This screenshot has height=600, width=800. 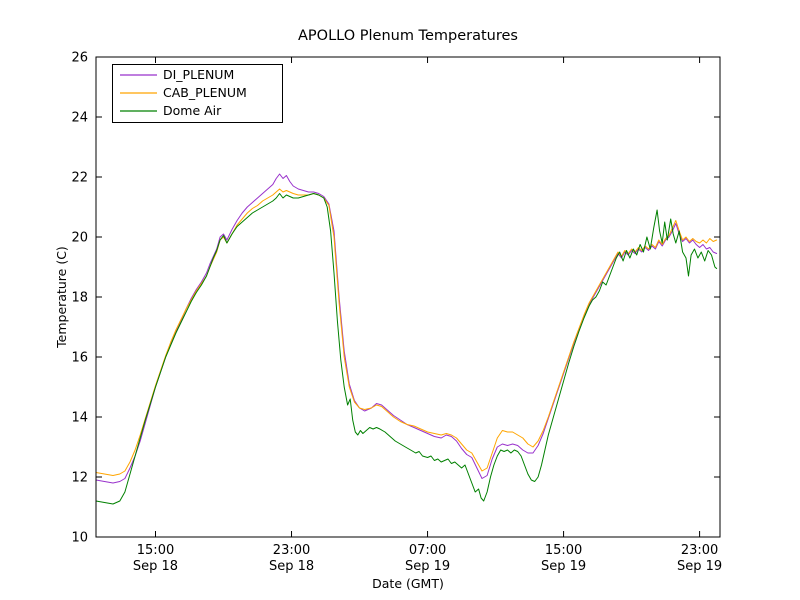 I want to click on y-tick-label: 12, so click(x=79, y=478).